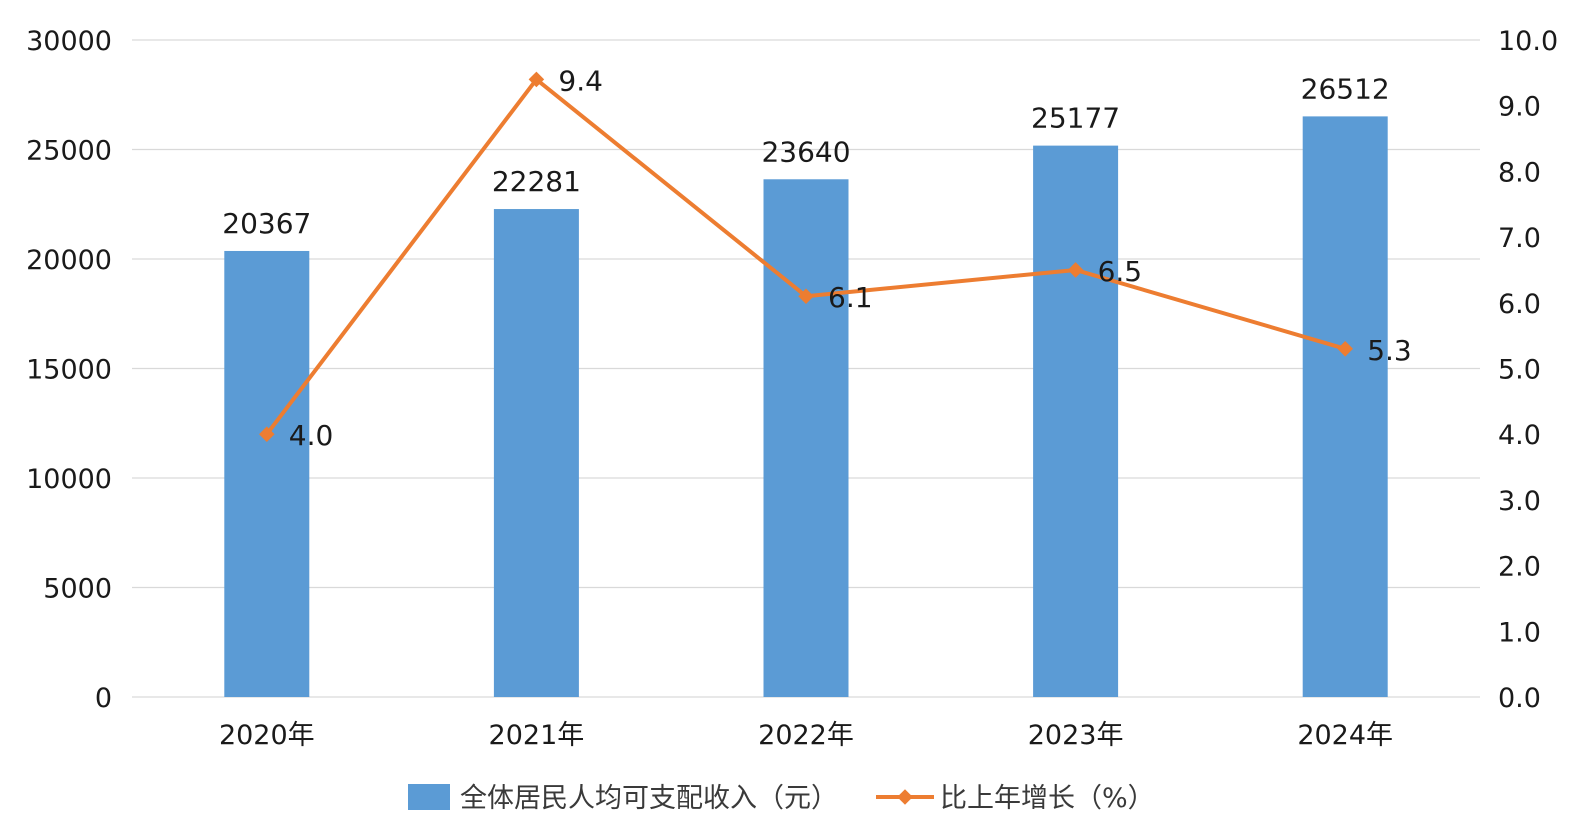 This screenshot has width=1572, height=822. What do you see at coordinates (850, 297) in the screenshot?
I see `line-value-label: 6.1` at bounding box center [850, 297].